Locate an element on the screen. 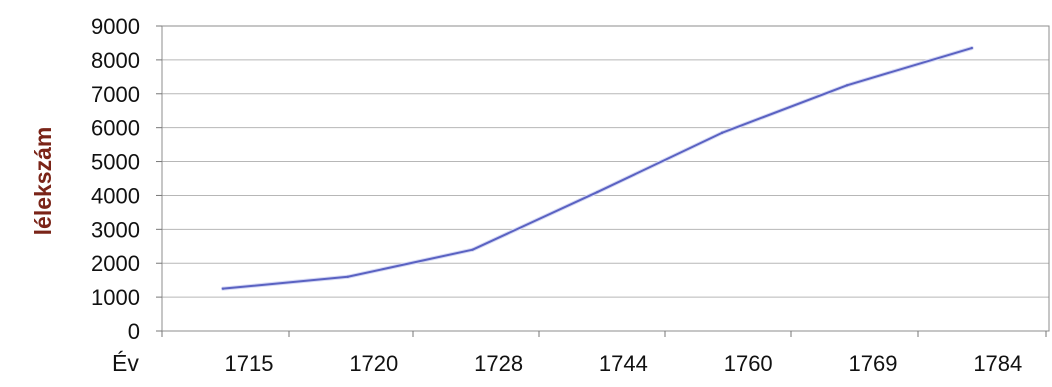 This screenshot has width=1052, height=387. x-tick-label: 1760 is located at coordinates (748, 363).